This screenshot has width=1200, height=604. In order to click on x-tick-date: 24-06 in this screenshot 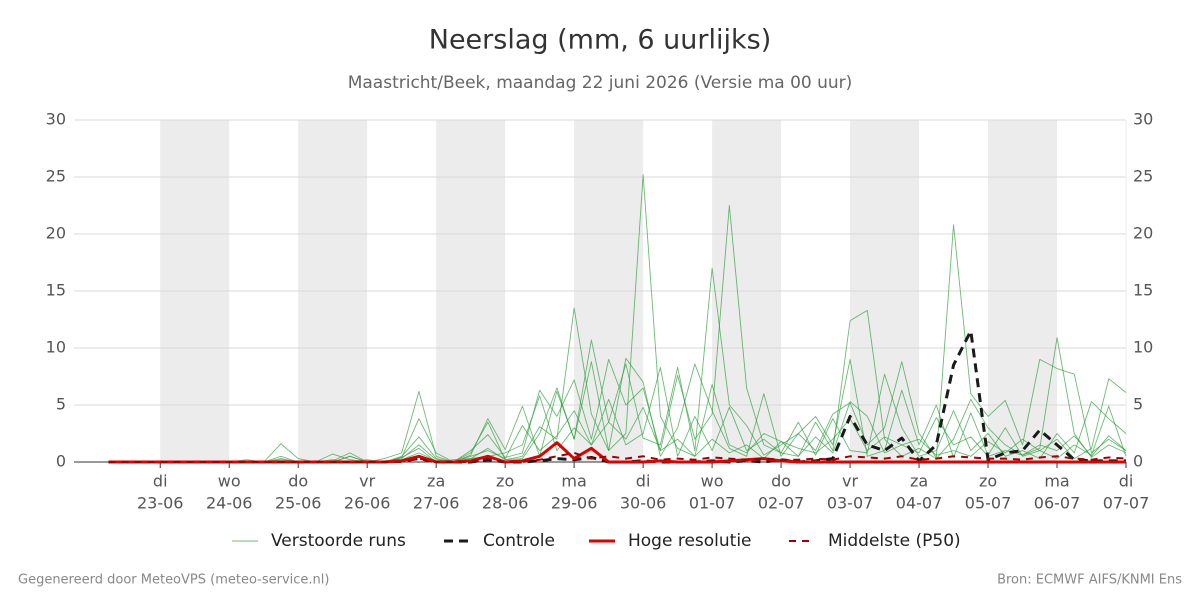, I will do `click(229, 503)`.